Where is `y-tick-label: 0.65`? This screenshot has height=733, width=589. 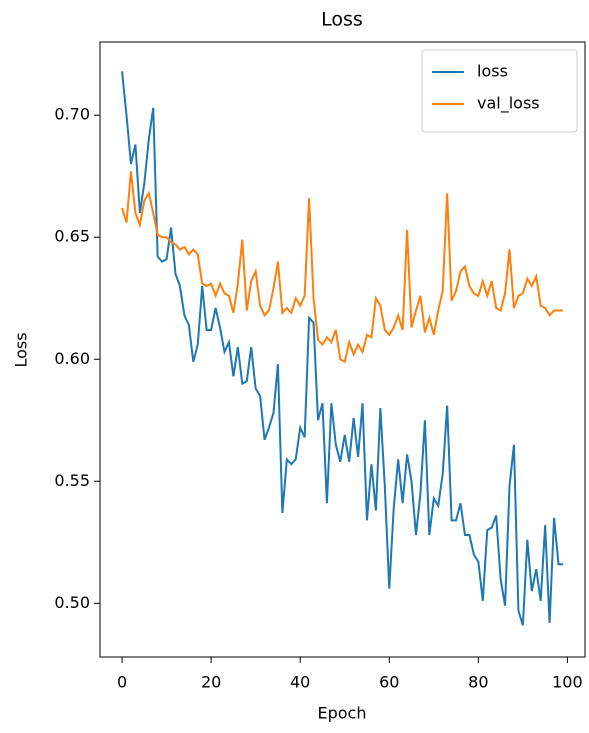
y-tick-label: 0.65 is located at coordinates (72, 236).